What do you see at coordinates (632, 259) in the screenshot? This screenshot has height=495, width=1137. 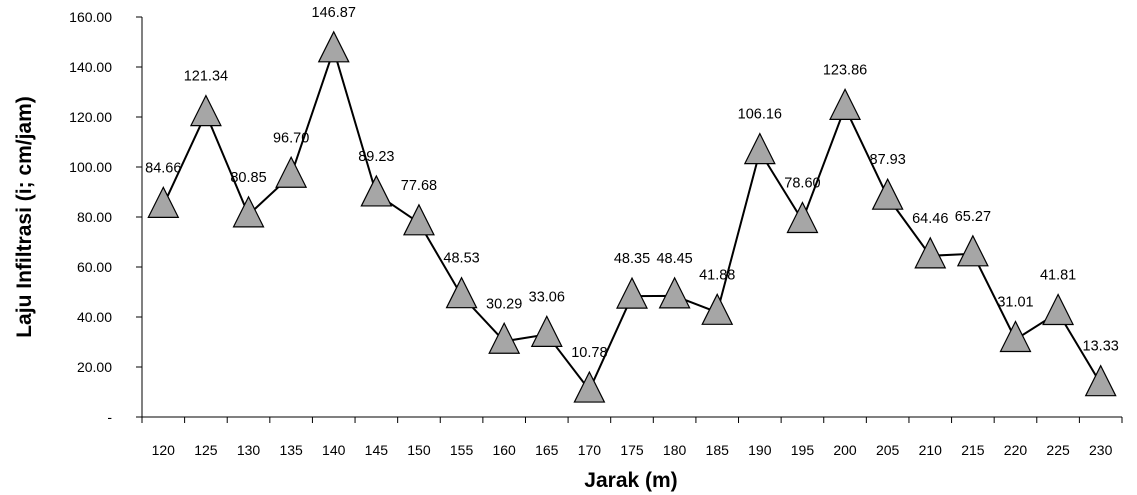 I see `data-label: 48.35` at bounding box center [632, 259].